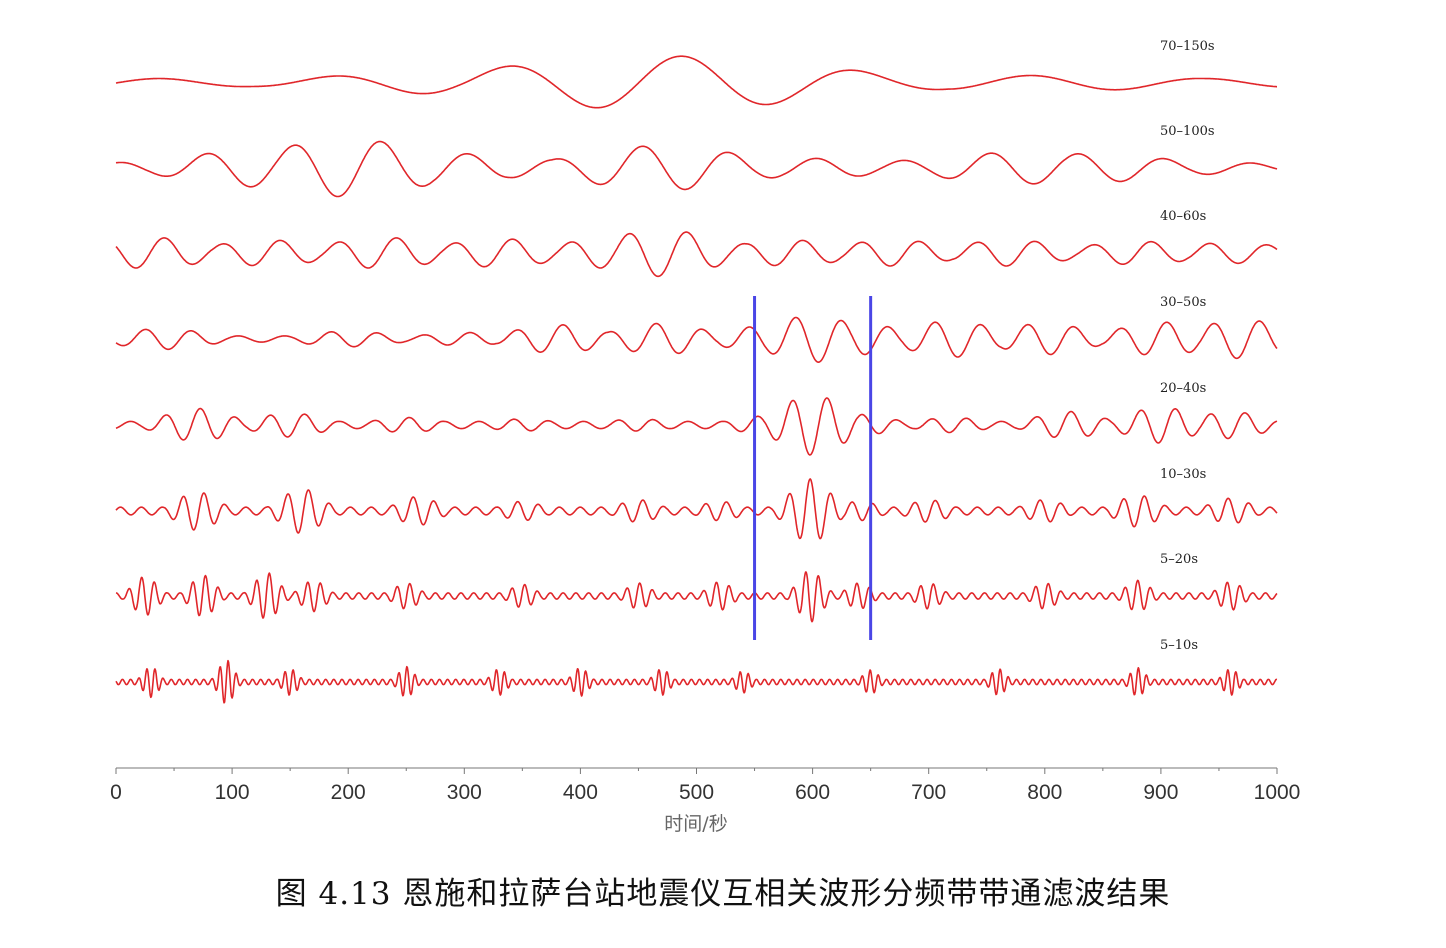 The width and height of the screenshot is (1446, 948). I want to click on window-markers, so click(813, 468).